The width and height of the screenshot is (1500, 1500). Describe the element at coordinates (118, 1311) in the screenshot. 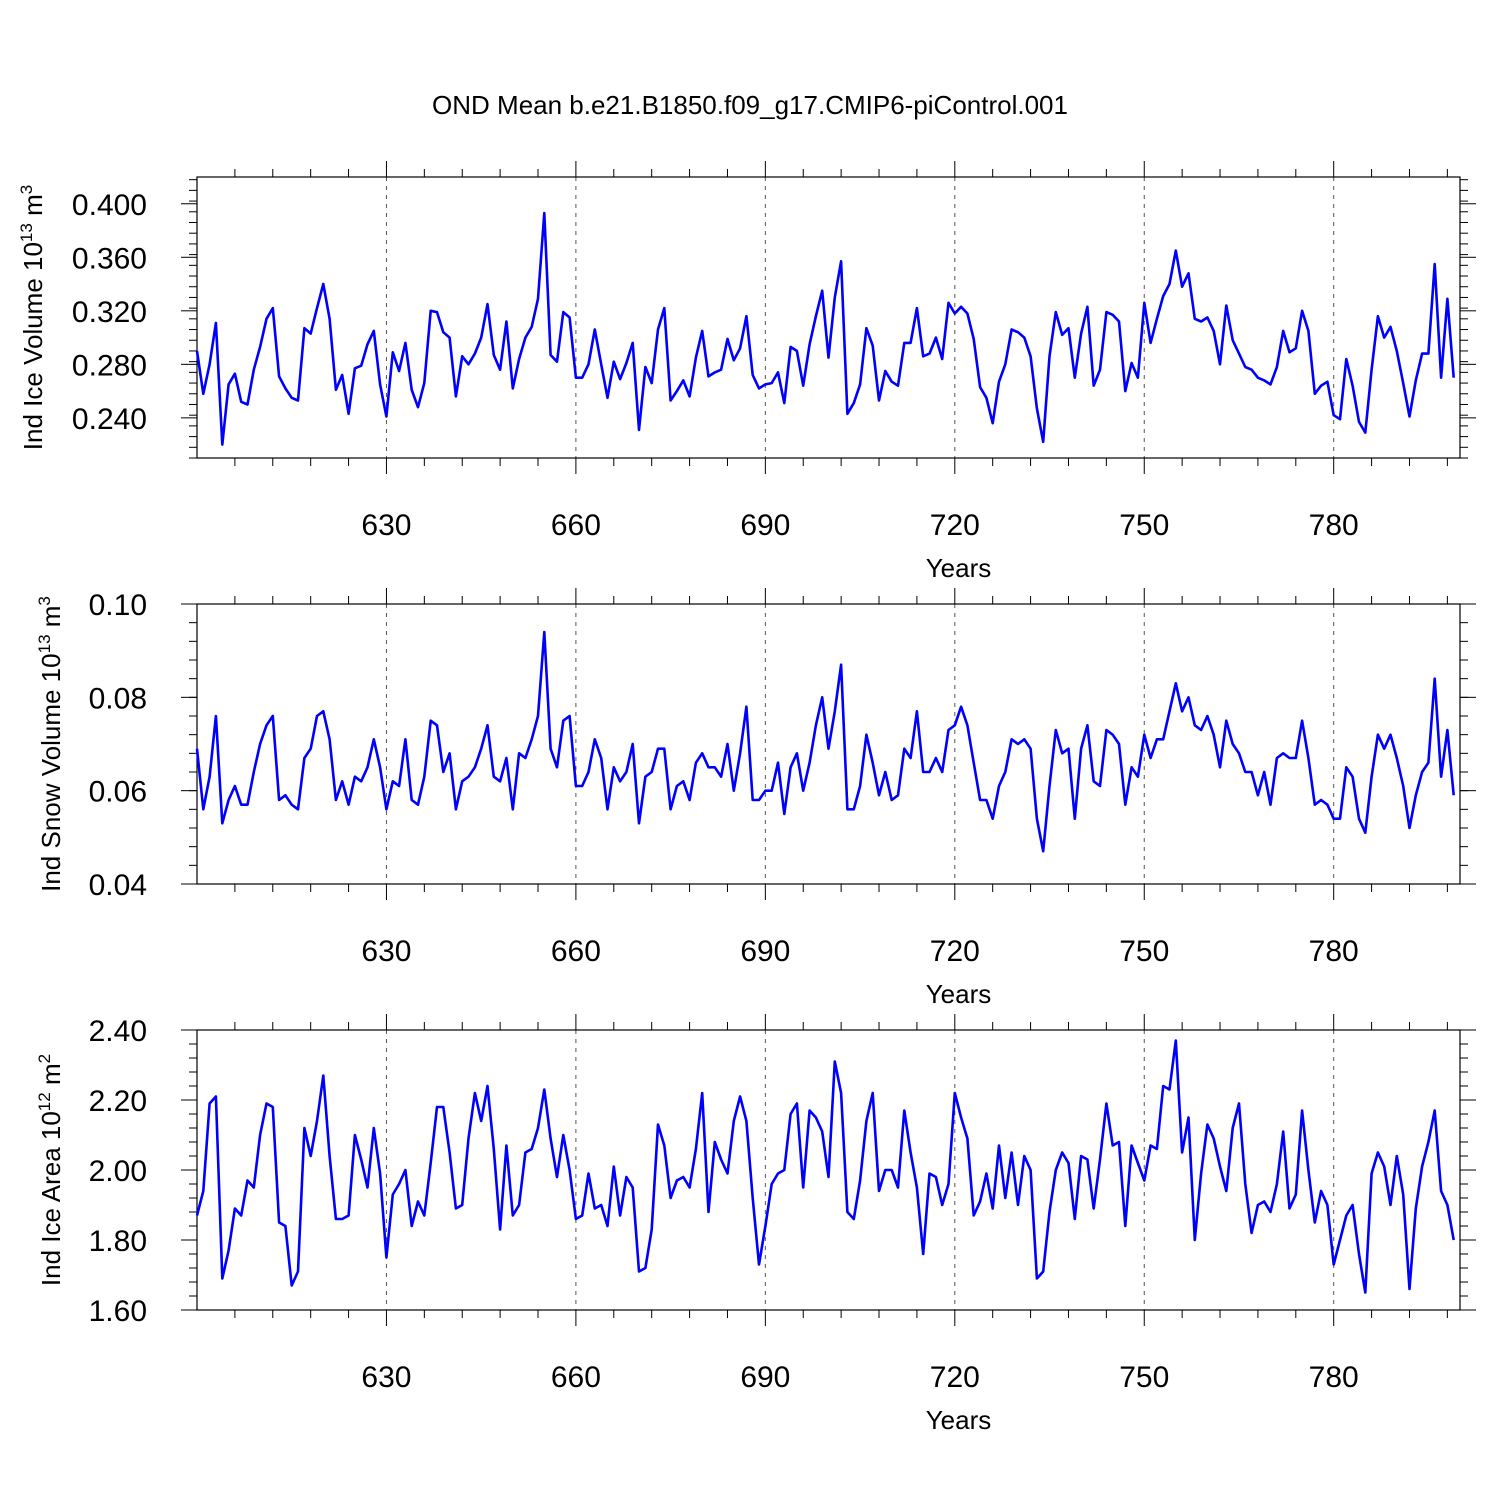

I see `y-tick-label: 1.60` at that location.